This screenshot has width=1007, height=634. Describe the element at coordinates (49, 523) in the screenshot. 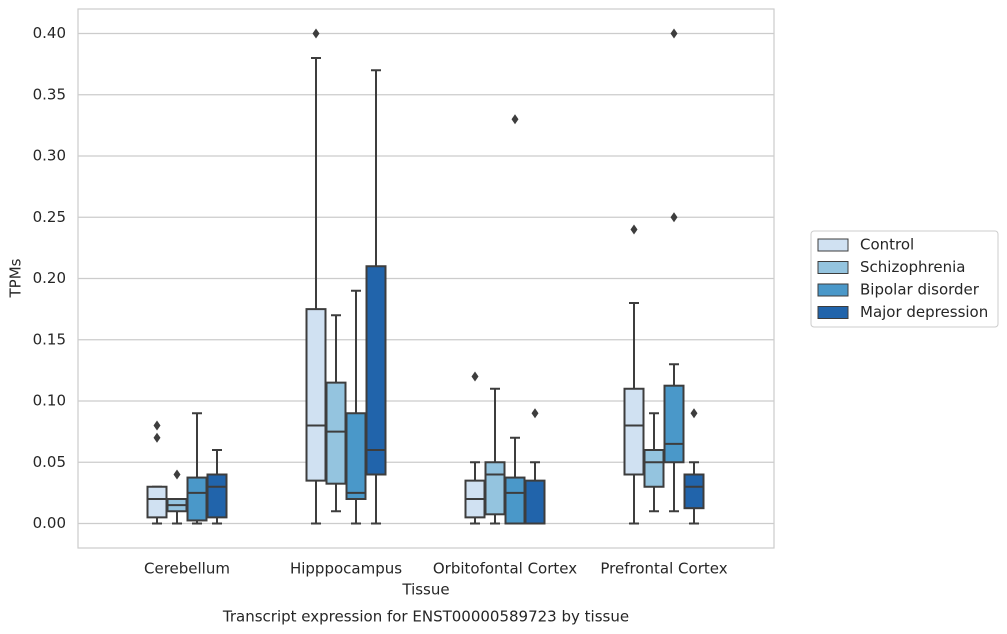

I see `y-tick-label: 0.00` at that location.